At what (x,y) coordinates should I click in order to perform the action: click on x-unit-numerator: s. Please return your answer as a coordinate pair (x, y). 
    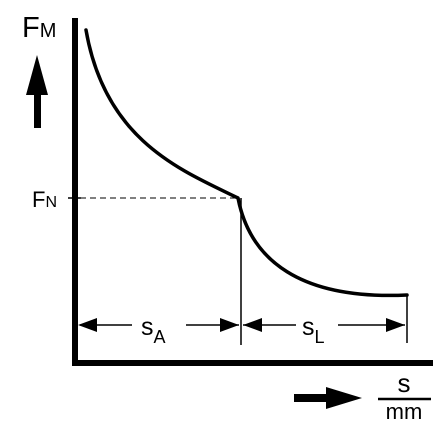
    Looking at the image, I should click on (404, 383).